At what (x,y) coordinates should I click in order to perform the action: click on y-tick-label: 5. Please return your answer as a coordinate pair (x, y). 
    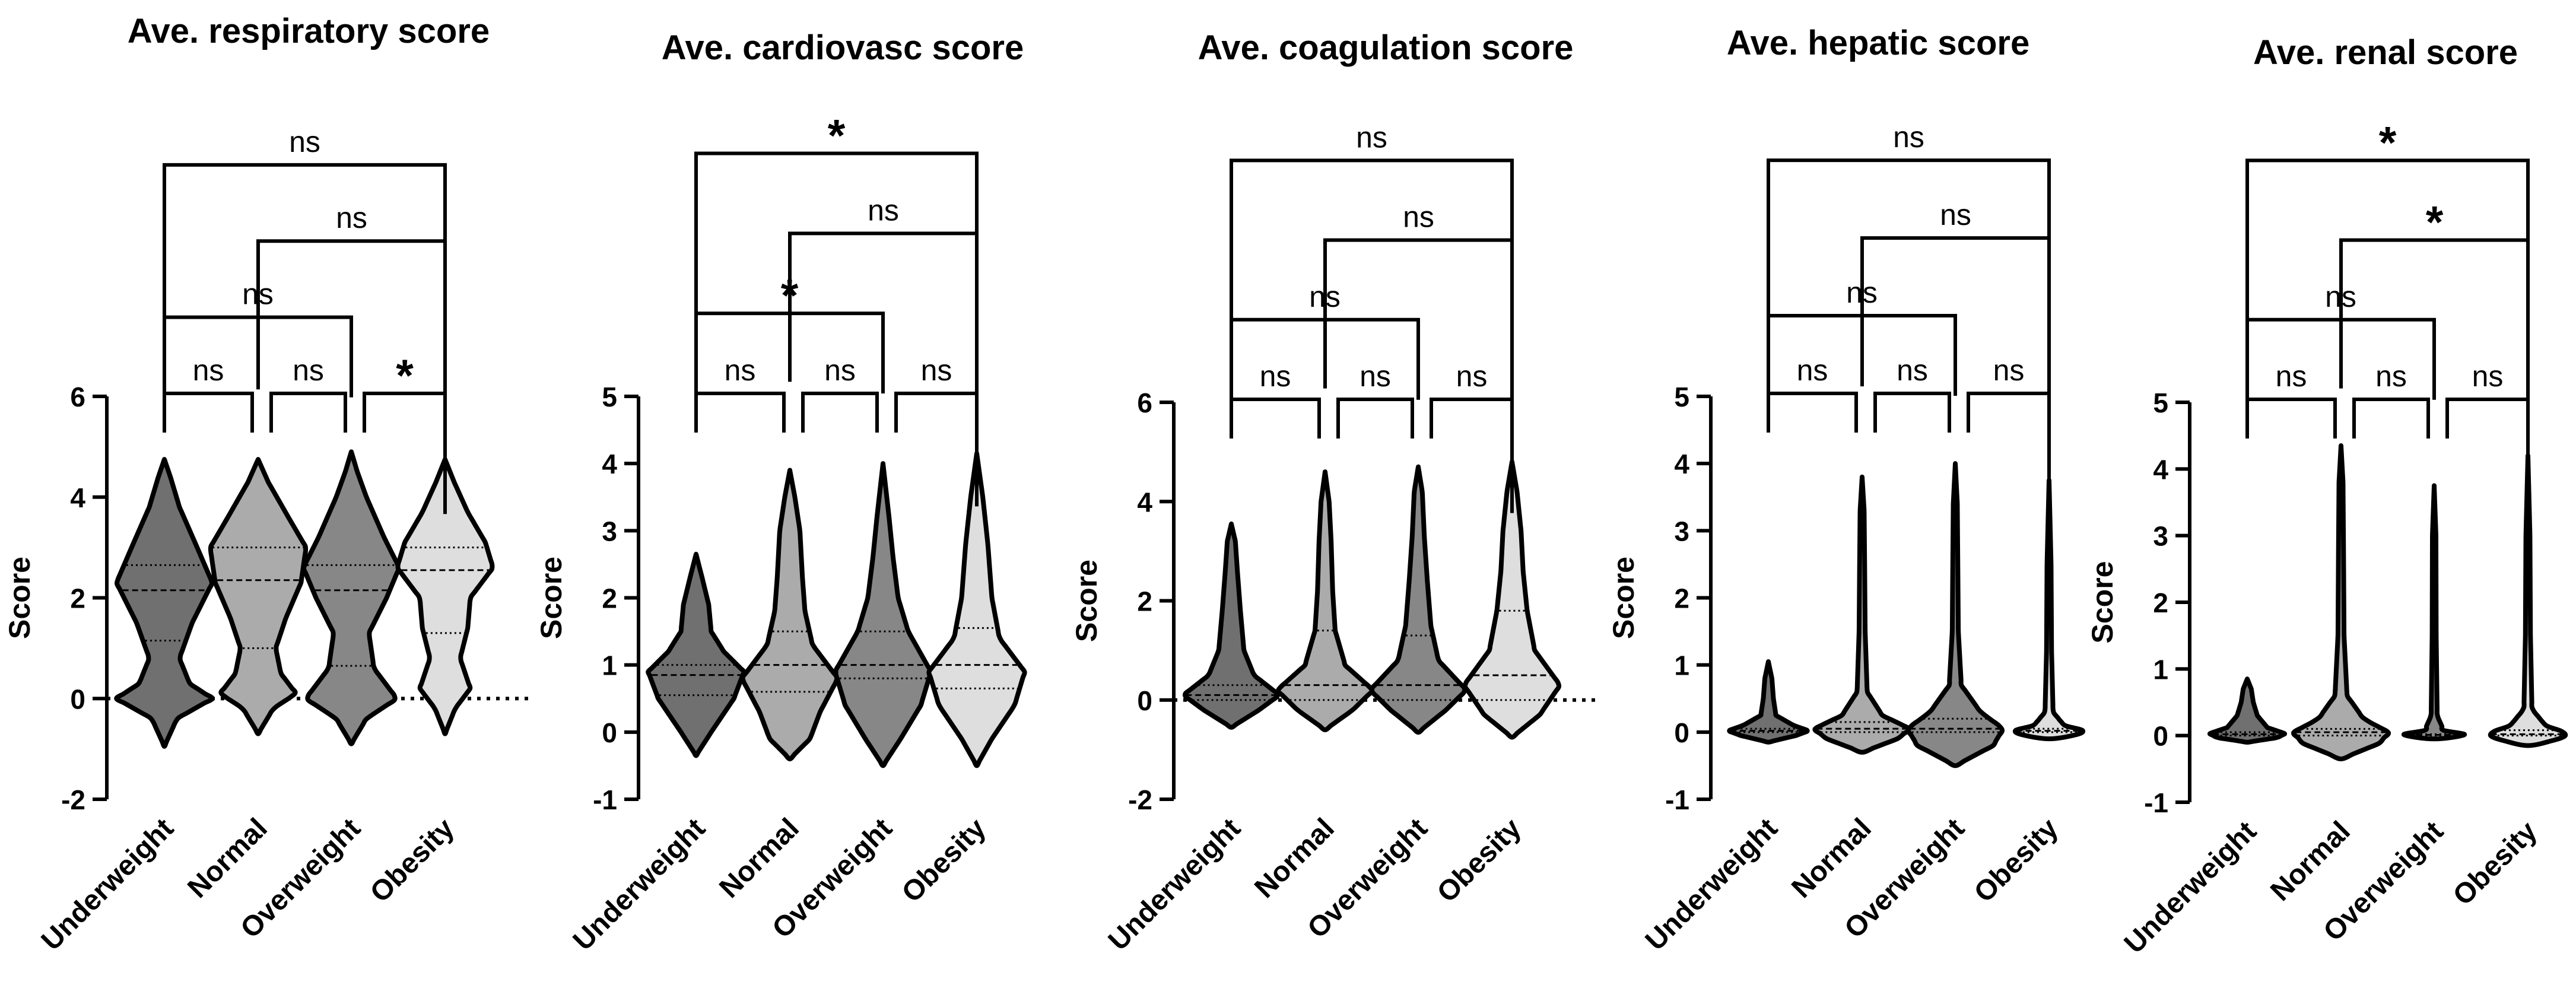
    Looking at the image, I should click on (609, 397).